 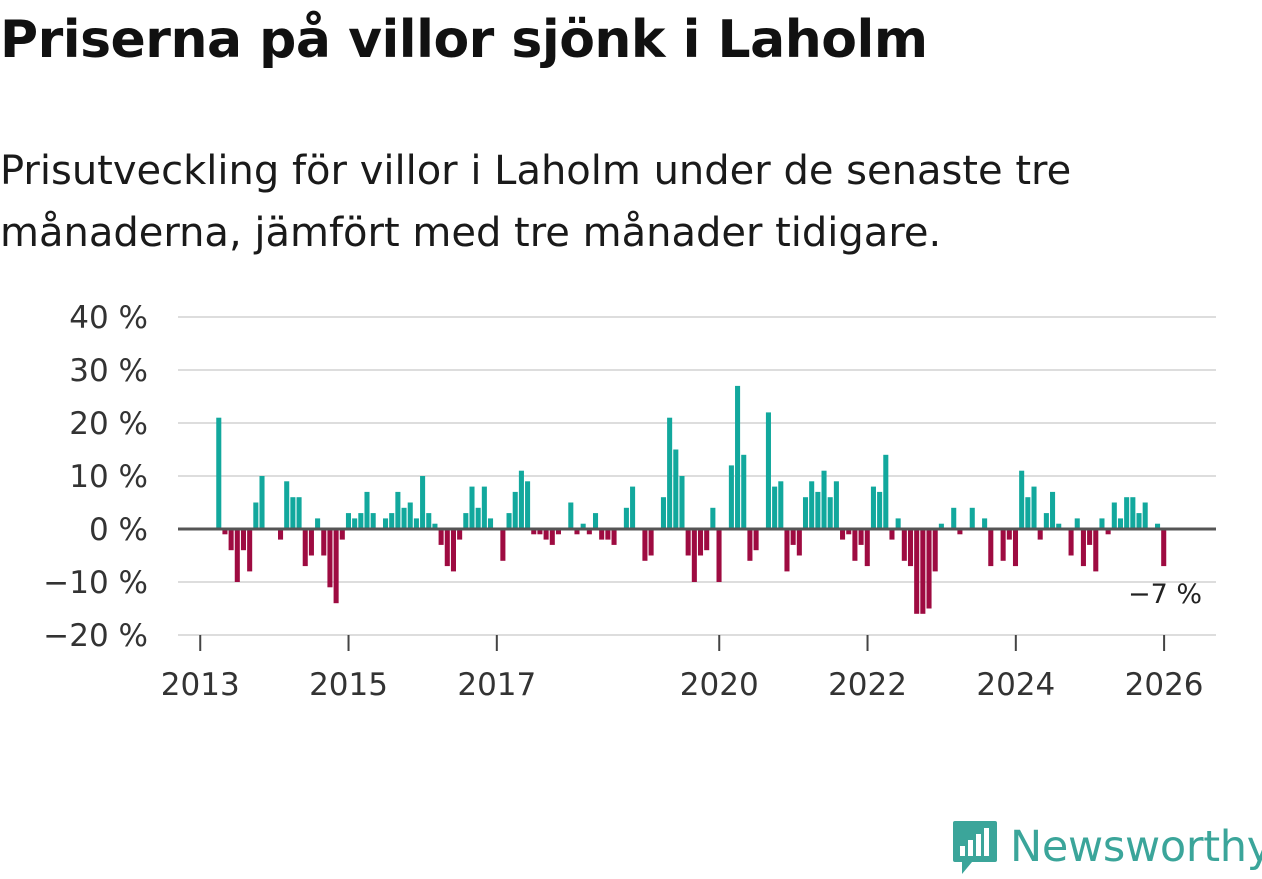 What do you see at coordinates (95, 583) in the screenshot?
I see `y-tick-label: −10 %` at bounding box center [95, 583].